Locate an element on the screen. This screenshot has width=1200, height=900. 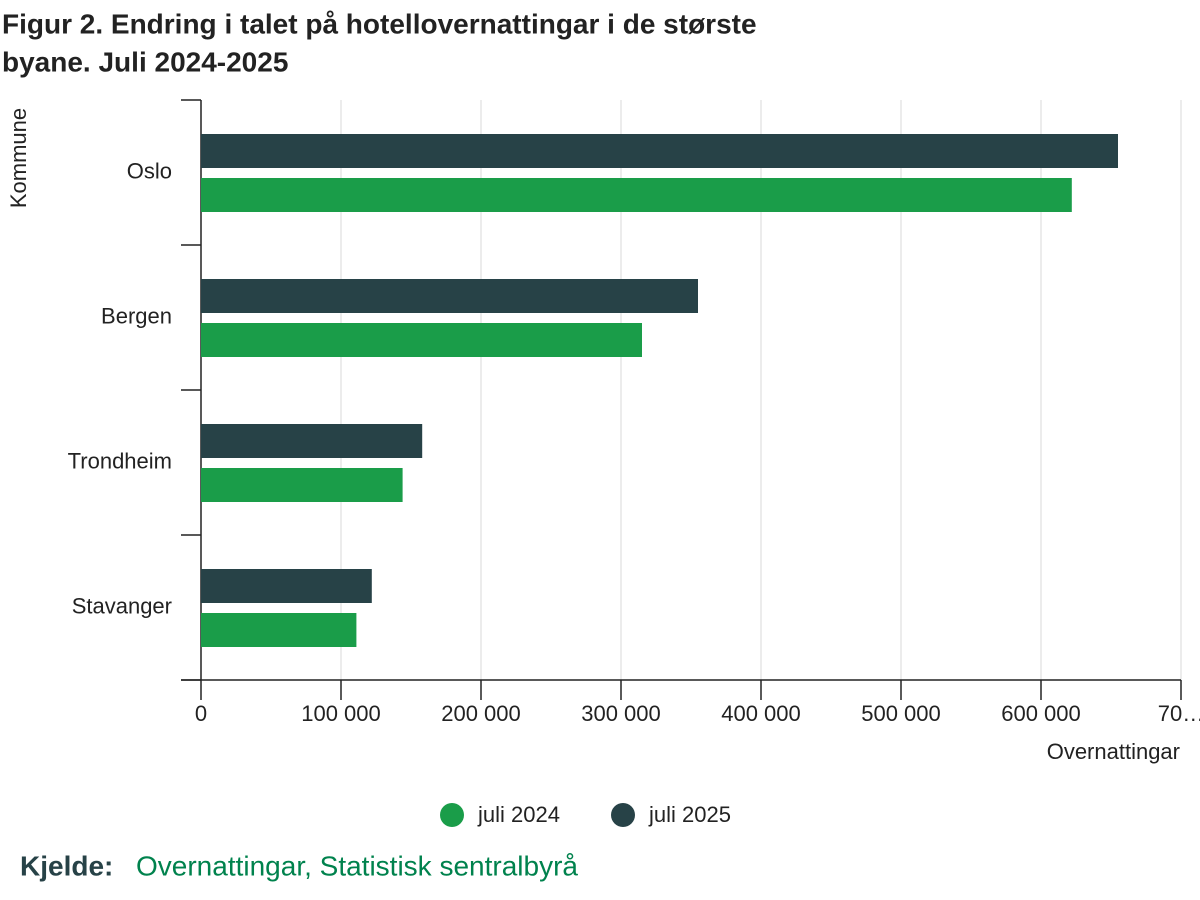
chart-title-line2: byane. Juli 2024-2025 is located at coordinates (145, 61).